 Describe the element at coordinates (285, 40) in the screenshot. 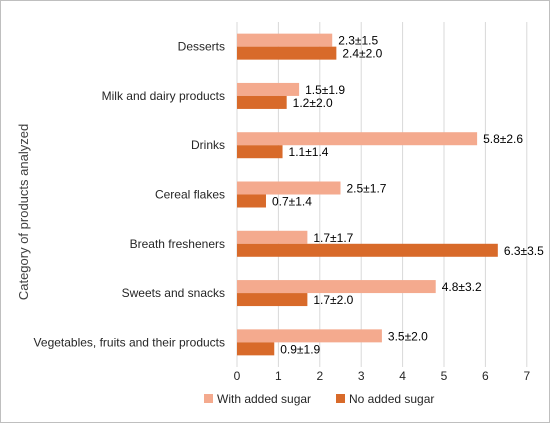

I see `bar-with-added-sugar-desserts` at that location.